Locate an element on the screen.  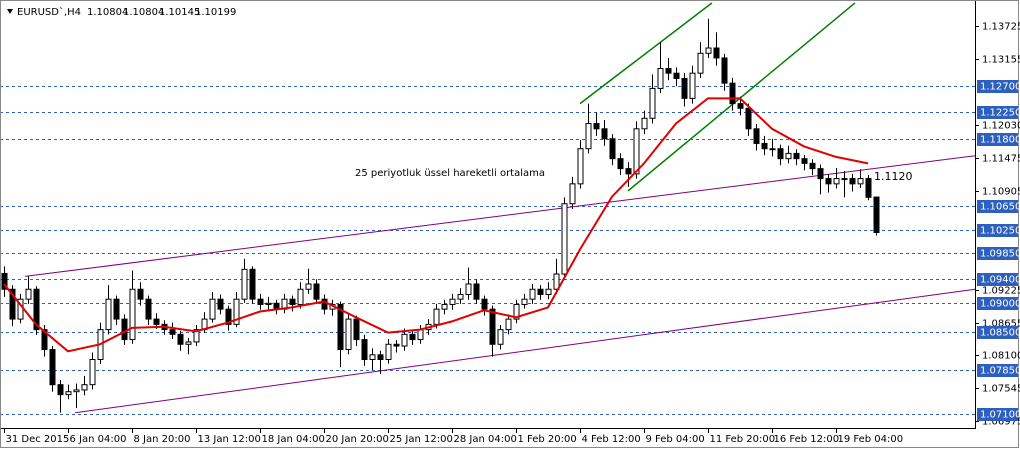
y-tick-label: 1.10905 is located at coordinates (1001, 192).